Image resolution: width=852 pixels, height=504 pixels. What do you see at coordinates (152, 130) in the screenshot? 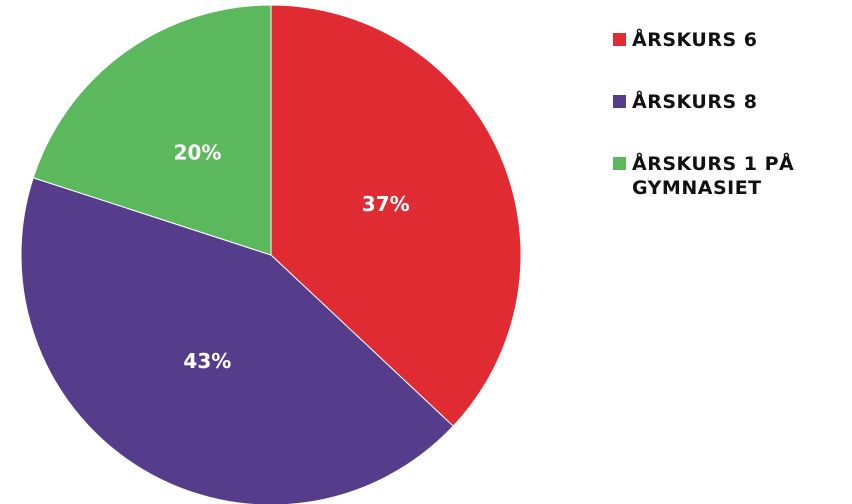
I see `pie-slice` at bounding box center [152, 130].